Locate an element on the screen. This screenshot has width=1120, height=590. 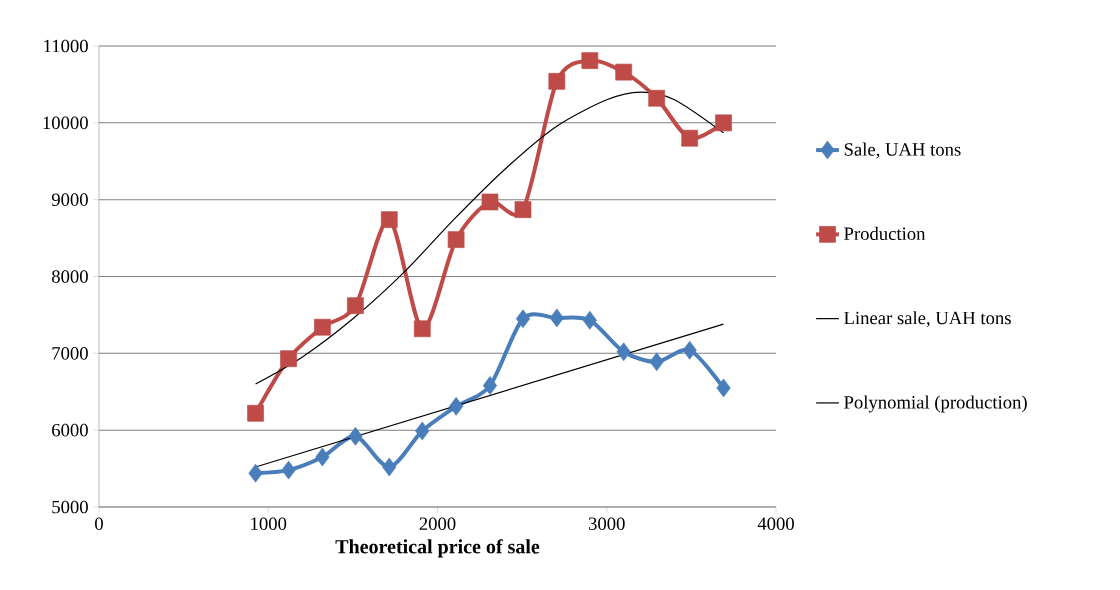
y-tick-label: 11000 is located at coordinates (66, 46).